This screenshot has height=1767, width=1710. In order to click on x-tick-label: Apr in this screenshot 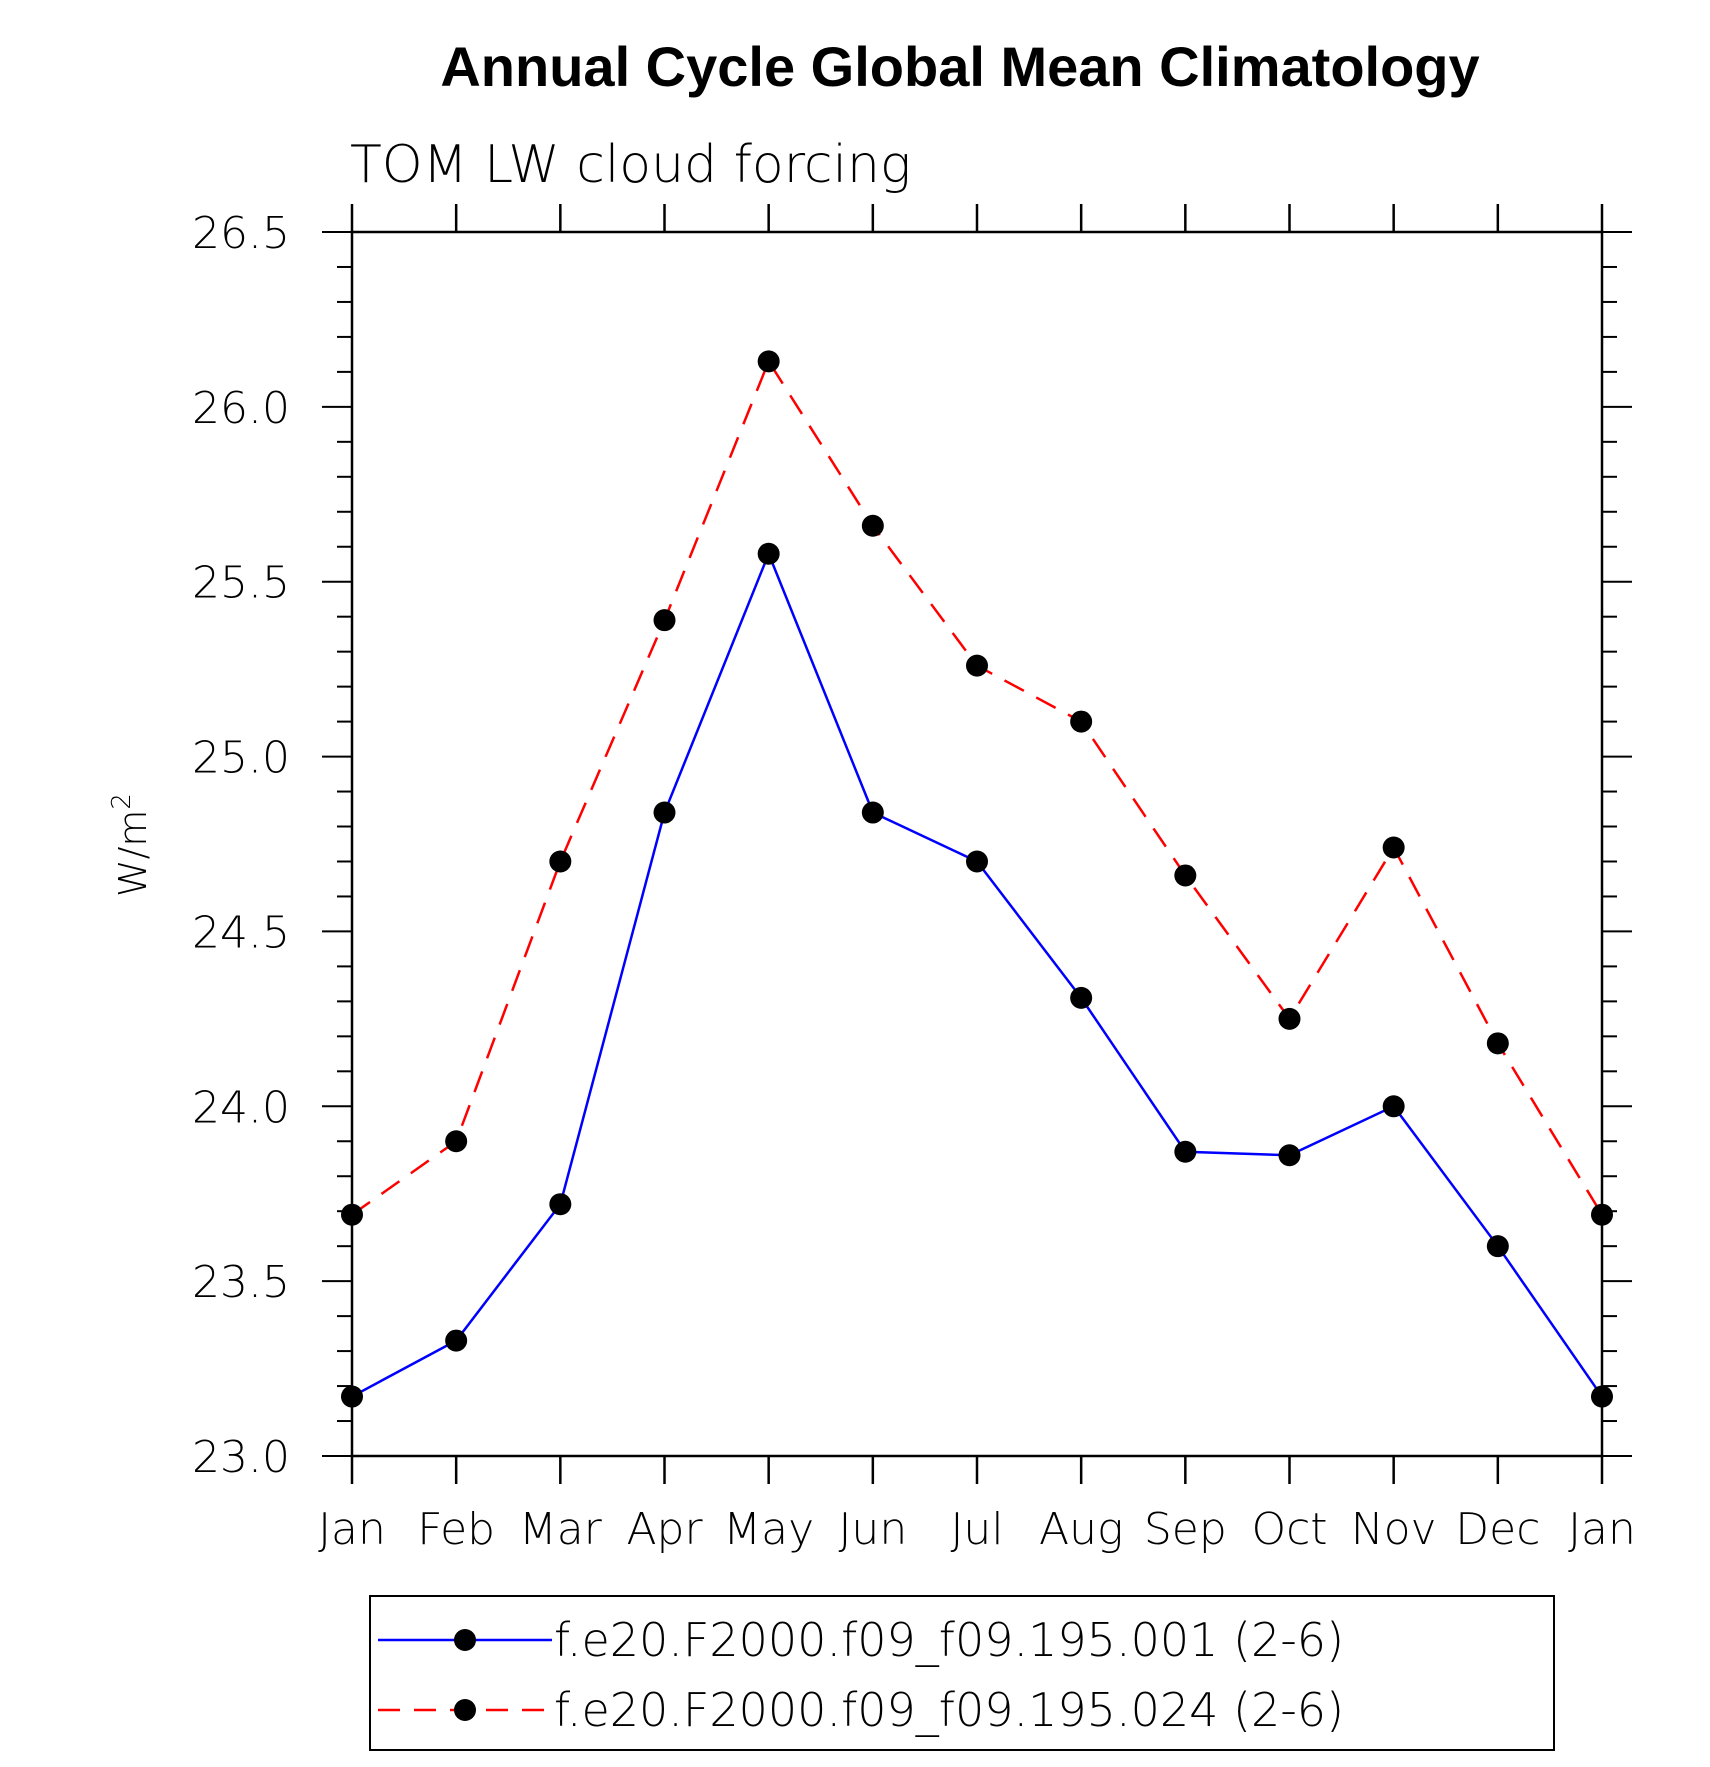, I will do `click(664, 1529)`.